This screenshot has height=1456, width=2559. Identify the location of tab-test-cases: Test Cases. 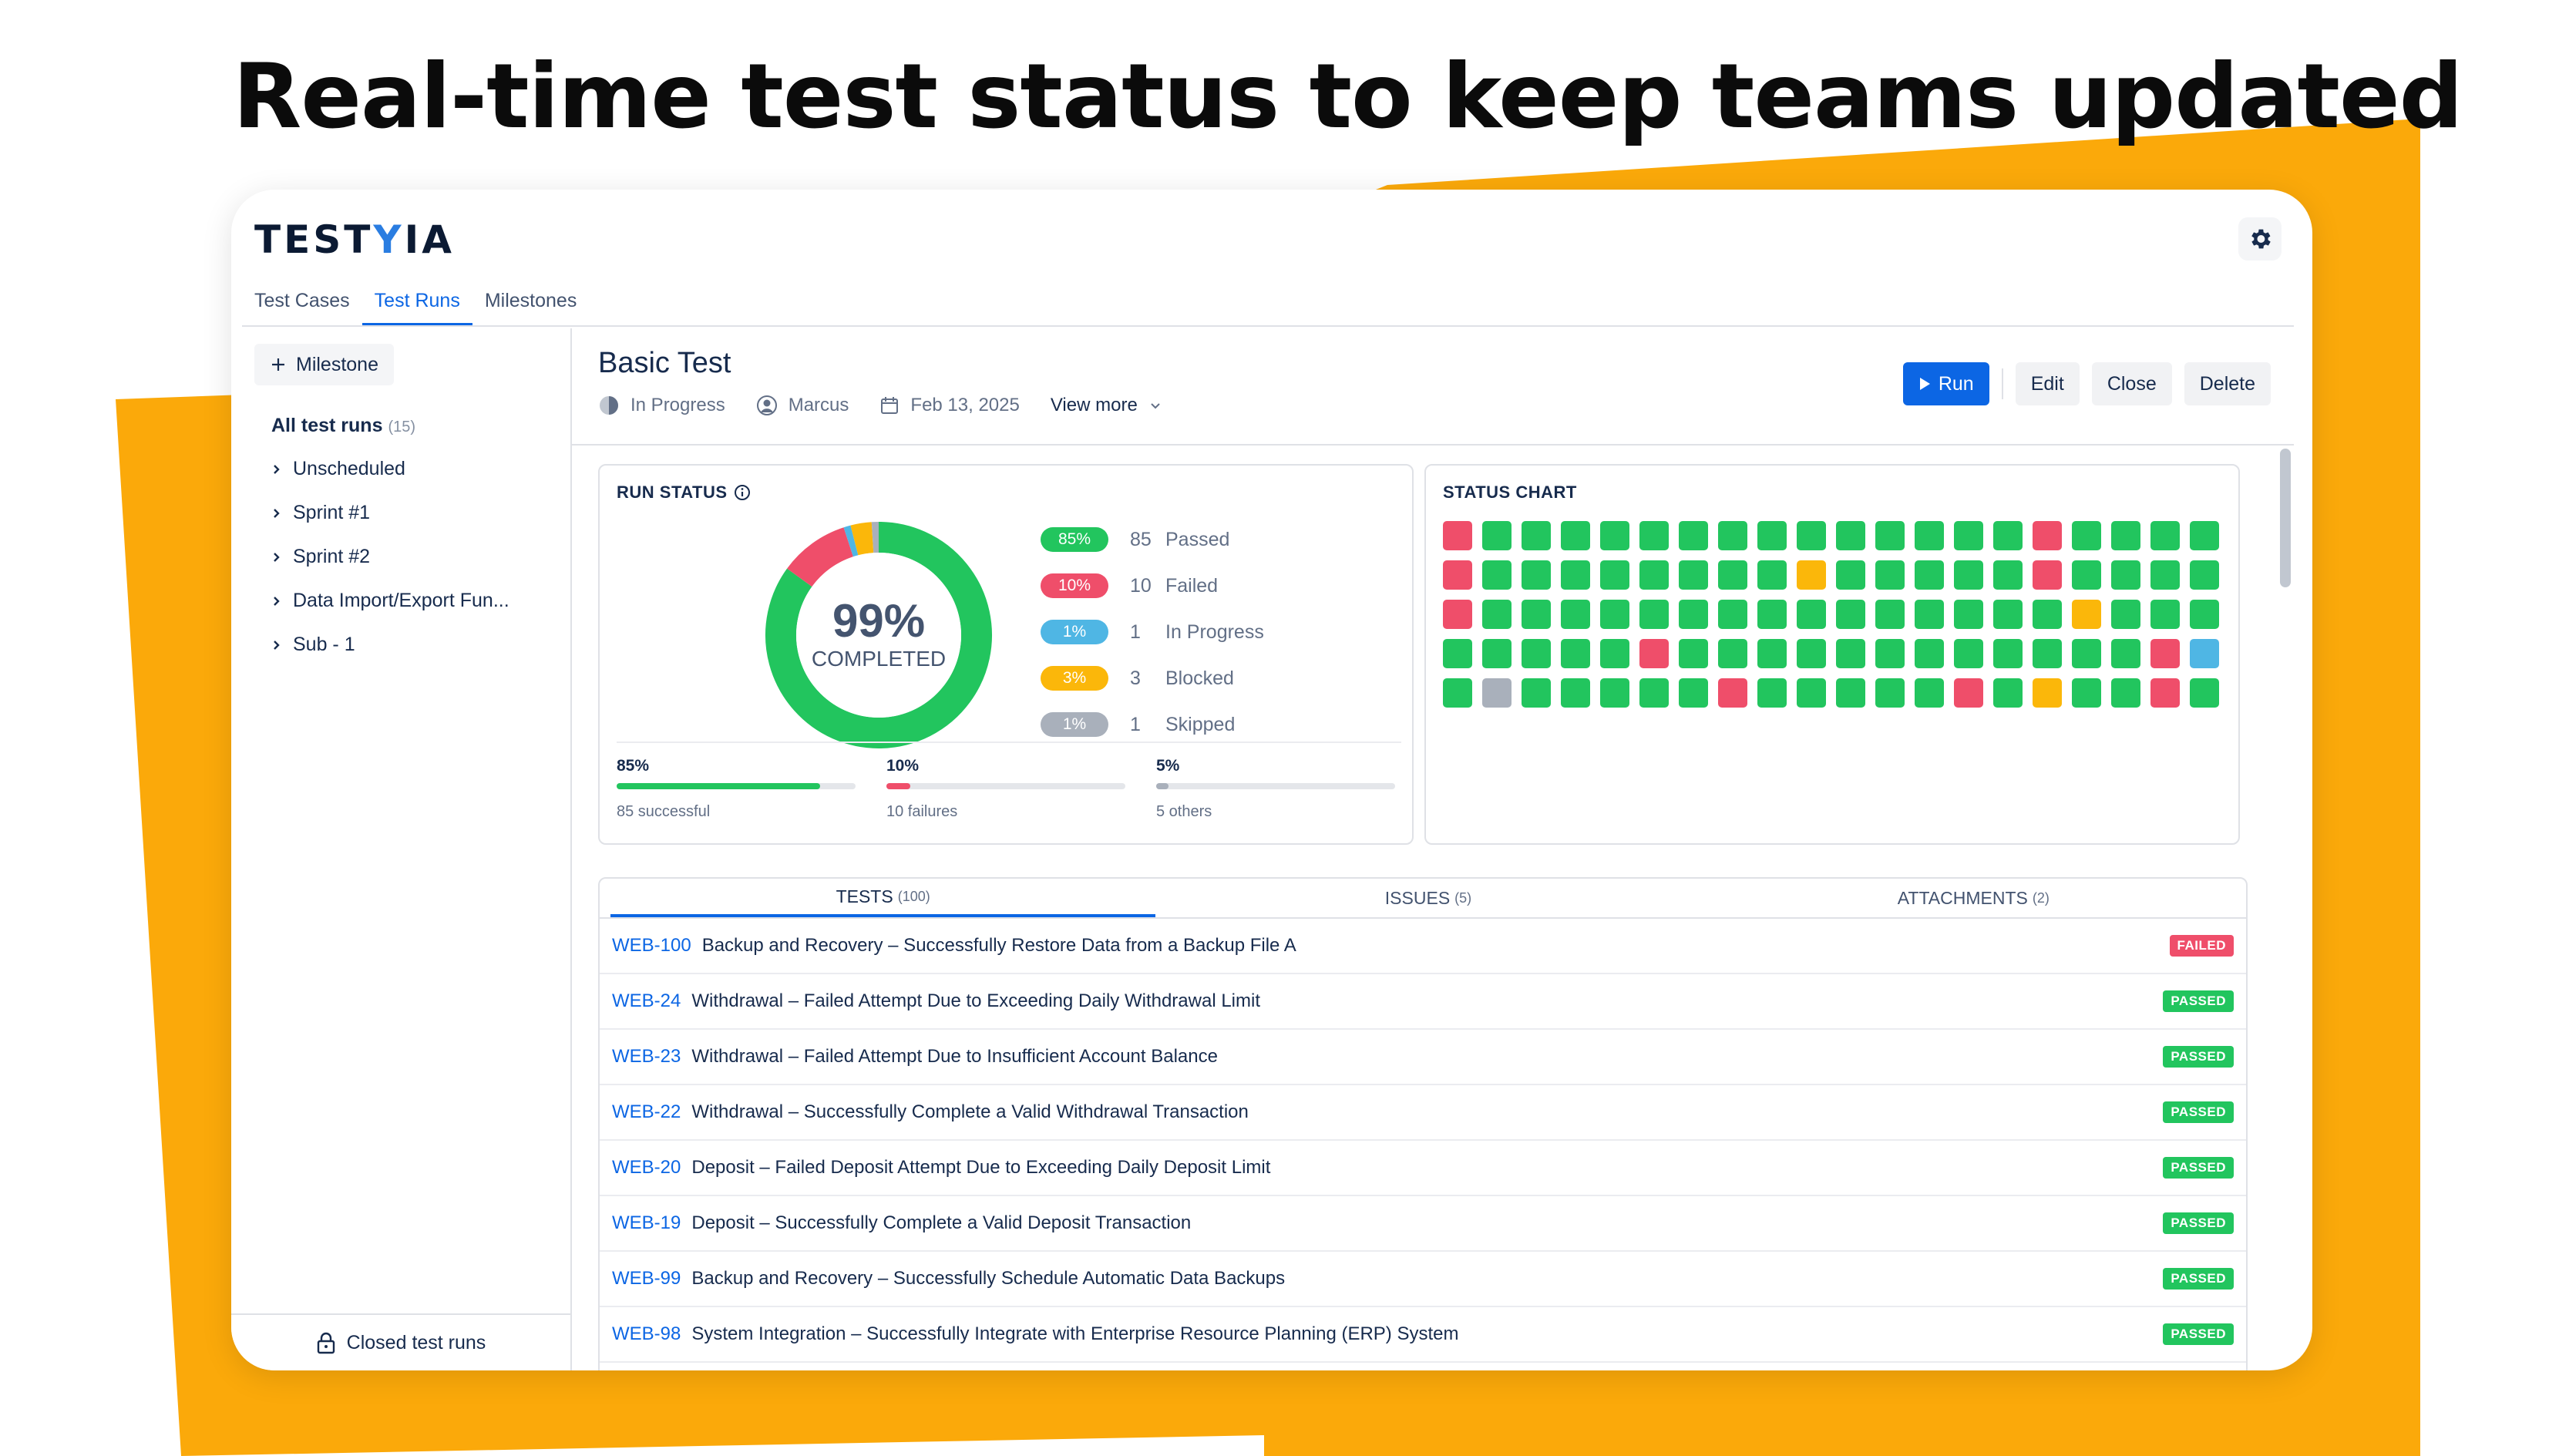
(302, 300).